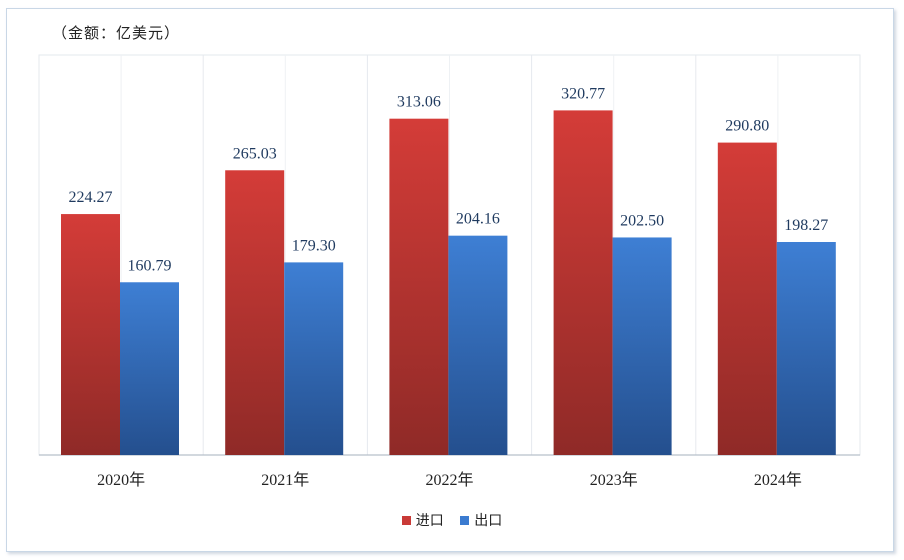 The width and height of the screenshot is (904, 560). Describe the element at coordinates (255, 153) in the screenshot. I see `import-value-label: 265.03` at that location.